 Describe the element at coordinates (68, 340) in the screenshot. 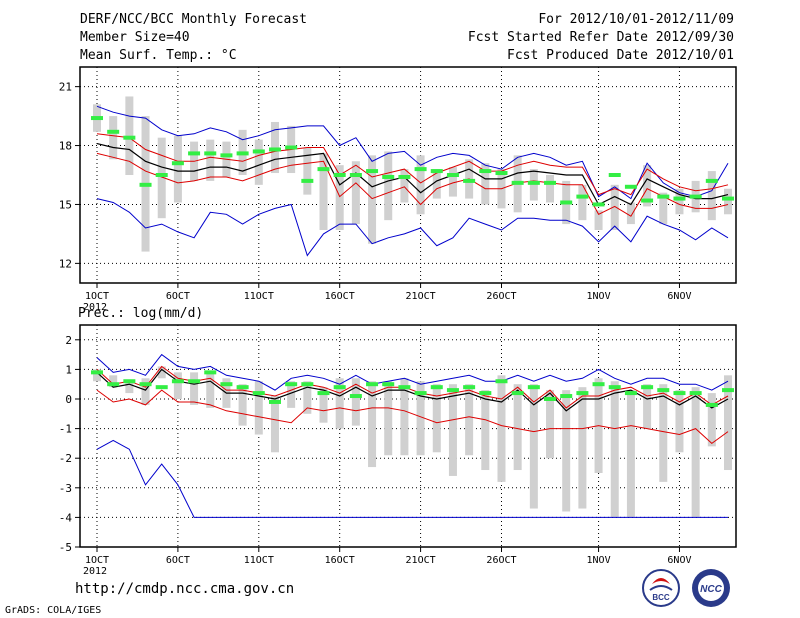

I see `prec-ytick-label: 2` at that location.